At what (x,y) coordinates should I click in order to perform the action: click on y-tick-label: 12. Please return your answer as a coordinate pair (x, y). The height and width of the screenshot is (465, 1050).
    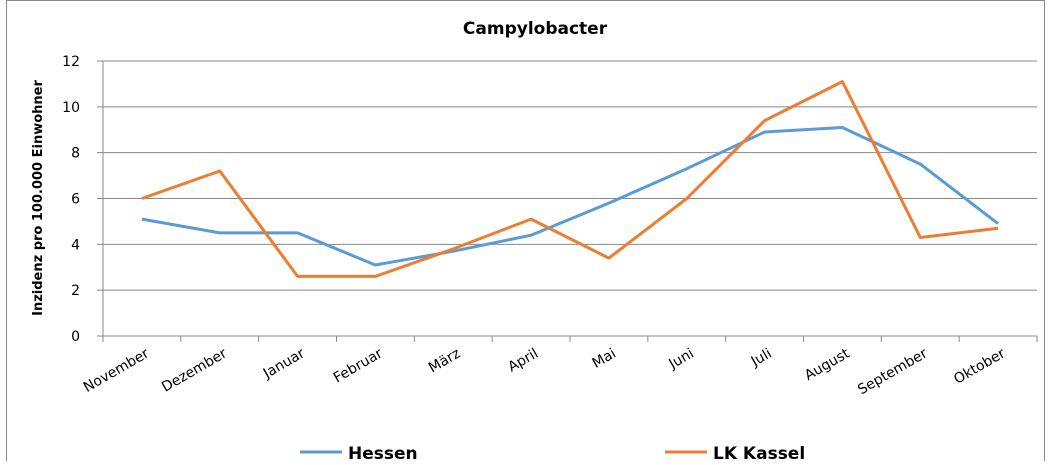
    Looking at the image, I should click on (71, 62).